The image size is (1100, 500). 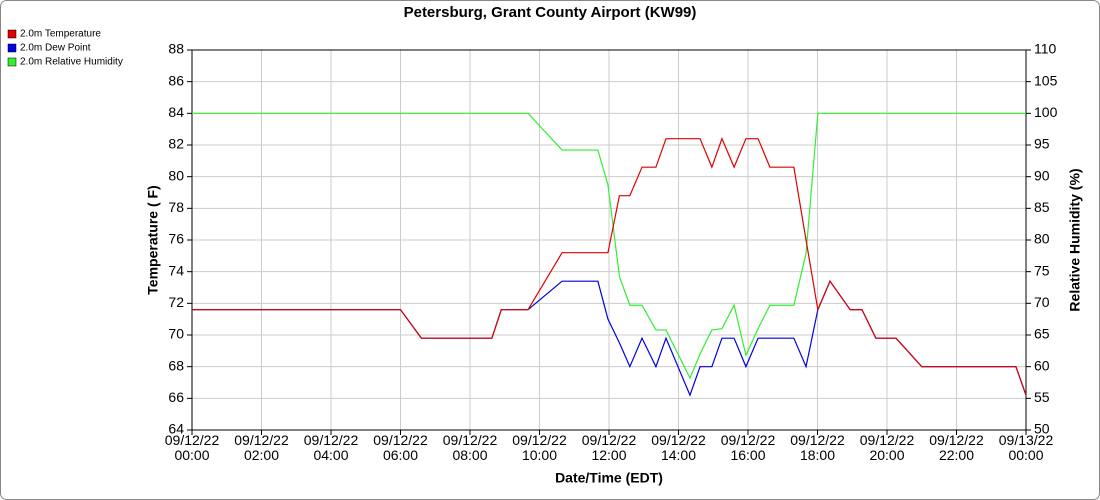 What do you see at coordinates (609, 478) in the screenshot?
I see `x-axis-label: Date/Time (EDT)` at bounding box center [609, 478].